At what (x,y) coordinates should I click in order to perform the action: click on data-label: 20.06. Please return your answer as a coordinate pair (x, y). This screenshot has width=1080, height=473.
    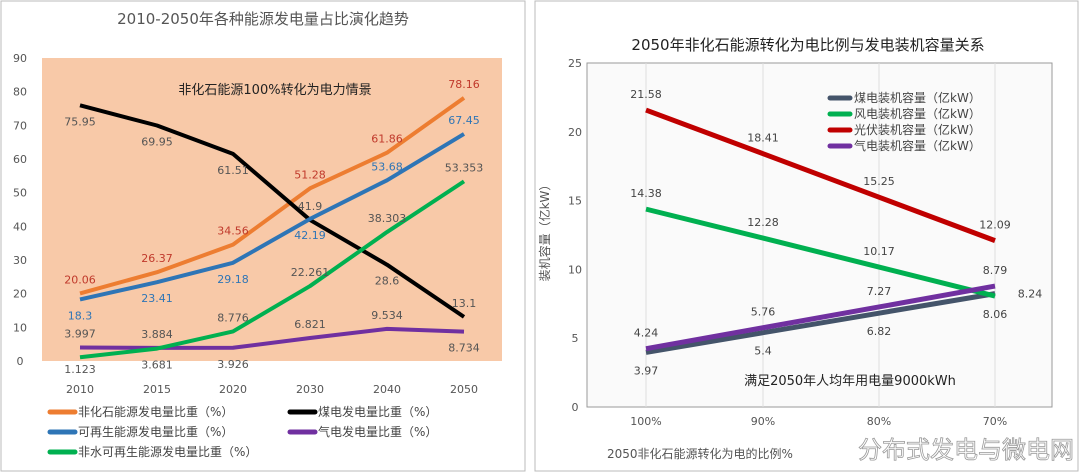
    Looking at the image, I should click on (80, 279).